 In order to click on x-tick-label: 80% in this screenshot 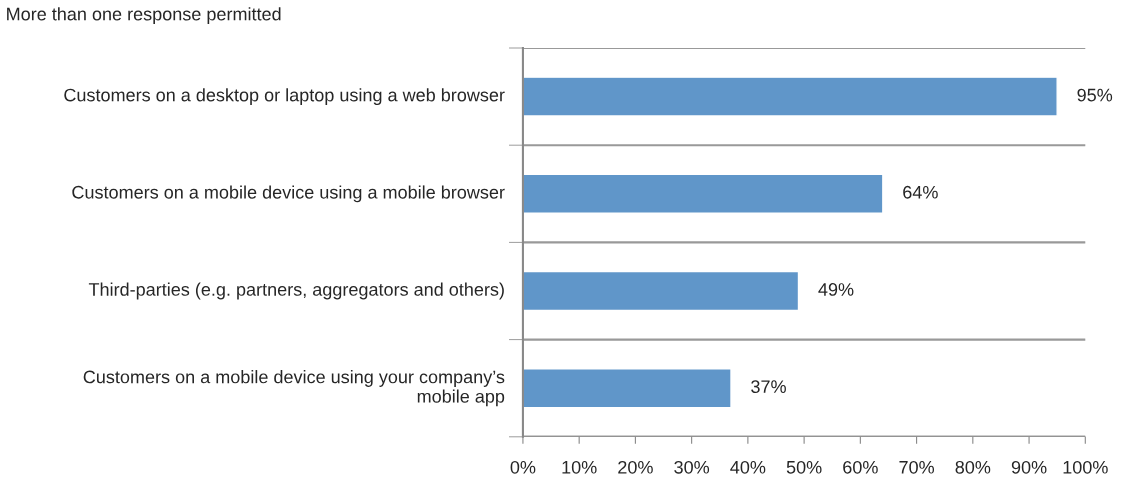, I will do `click(973, 467)`.